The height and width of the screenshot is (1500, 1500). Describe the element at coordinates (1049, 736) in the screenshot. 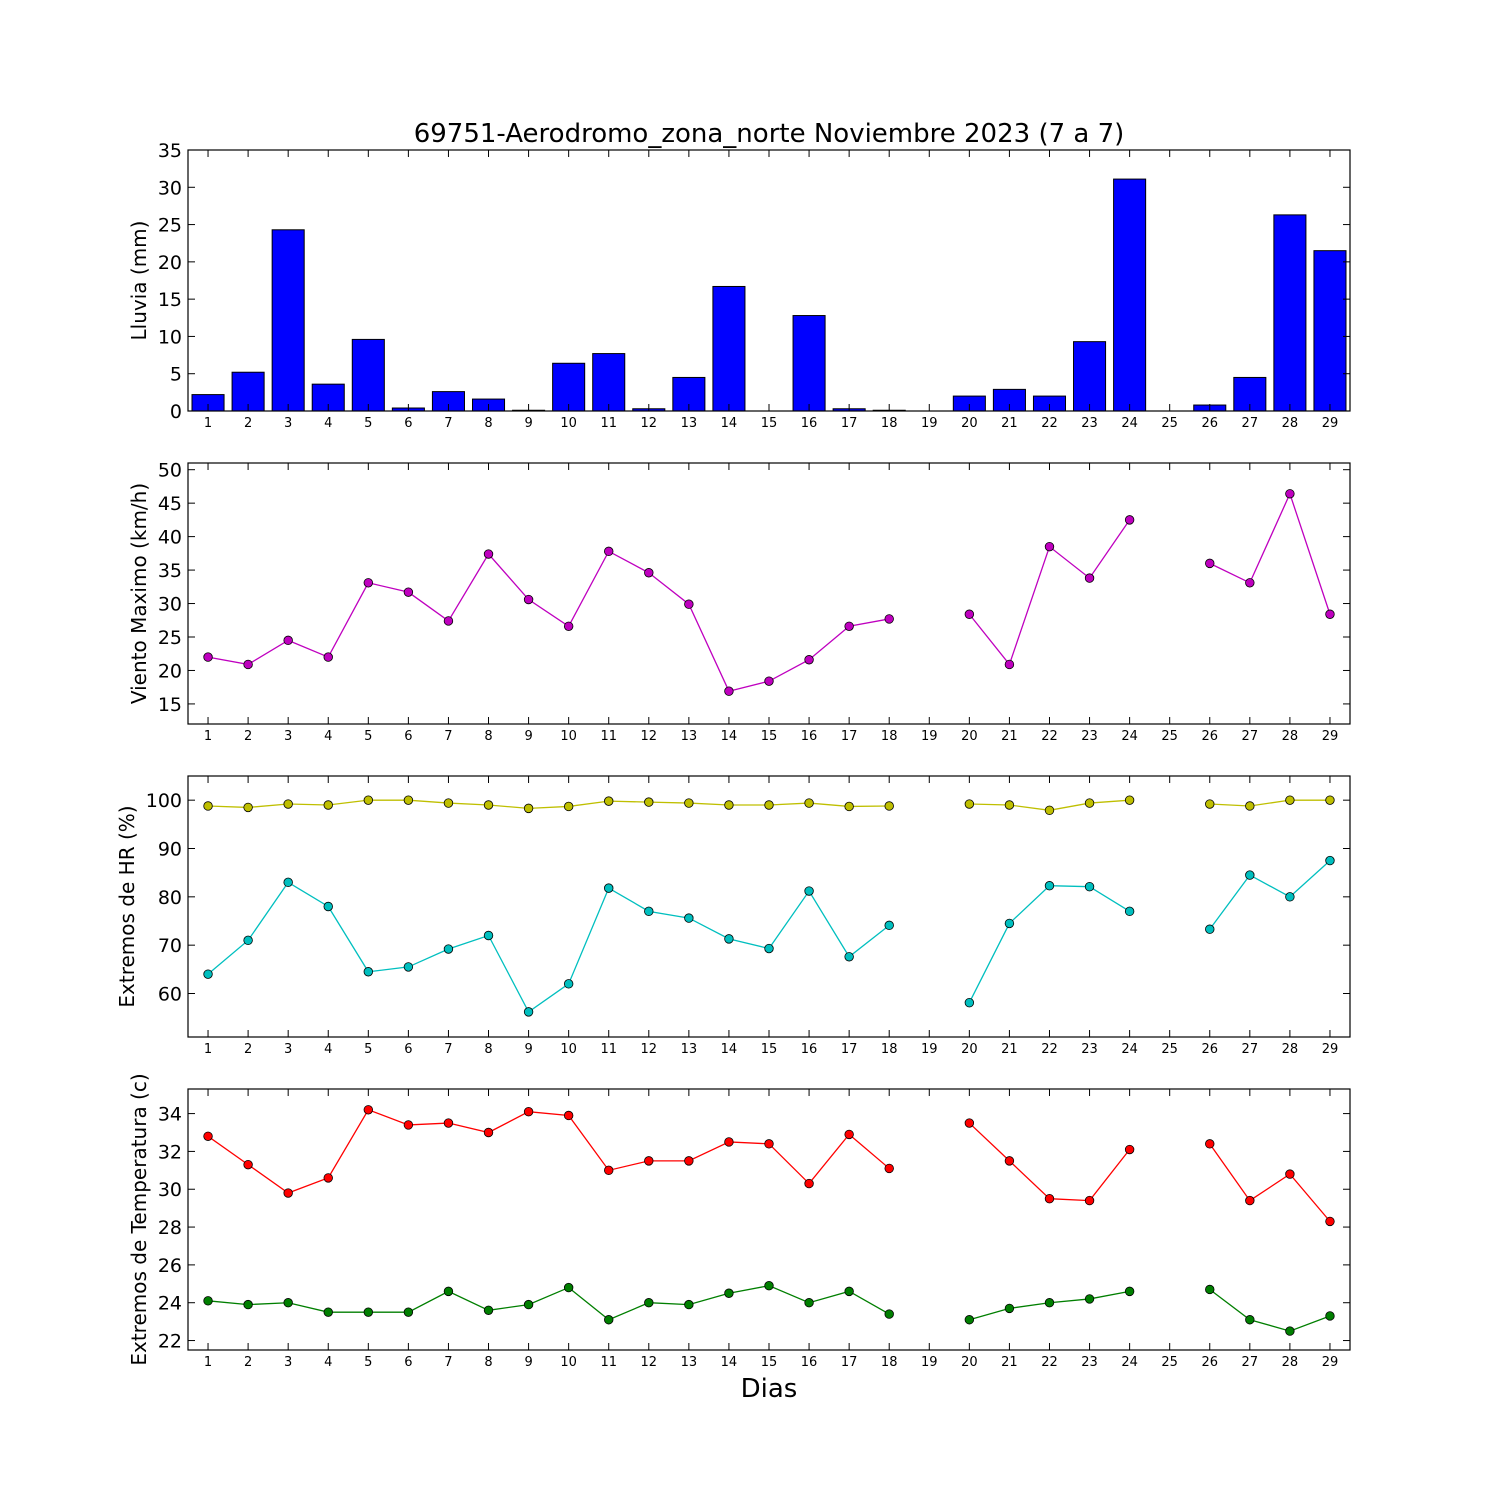

I see `wind-xtick-label: 22` at that location.